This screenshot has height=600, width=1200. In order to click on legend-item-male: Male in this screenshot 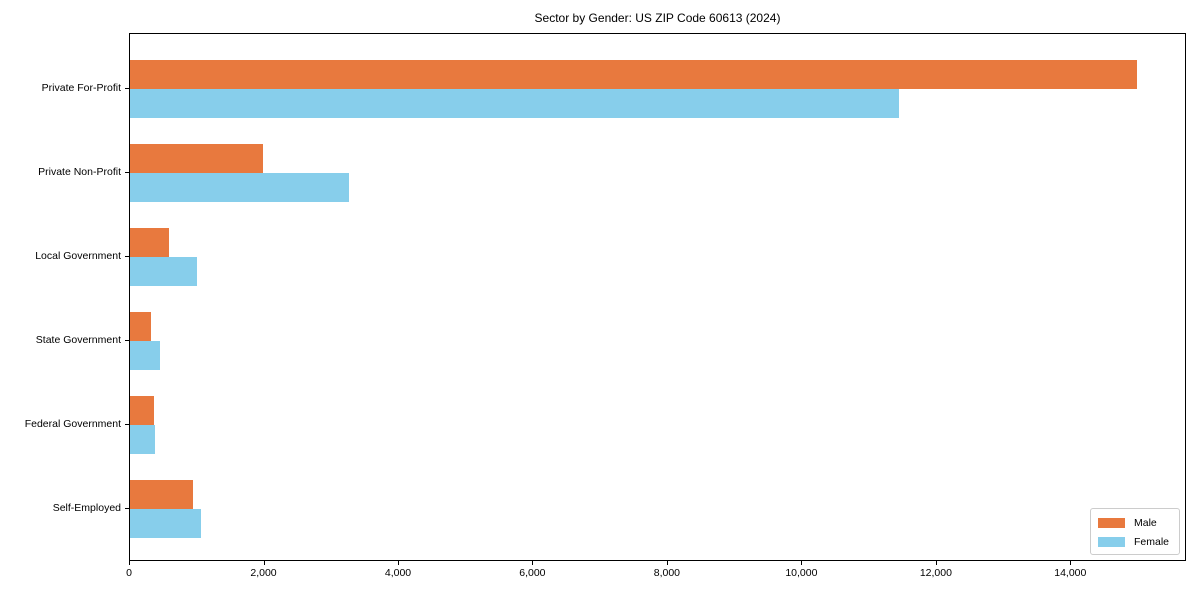, I will do `click(1135, 522)`.